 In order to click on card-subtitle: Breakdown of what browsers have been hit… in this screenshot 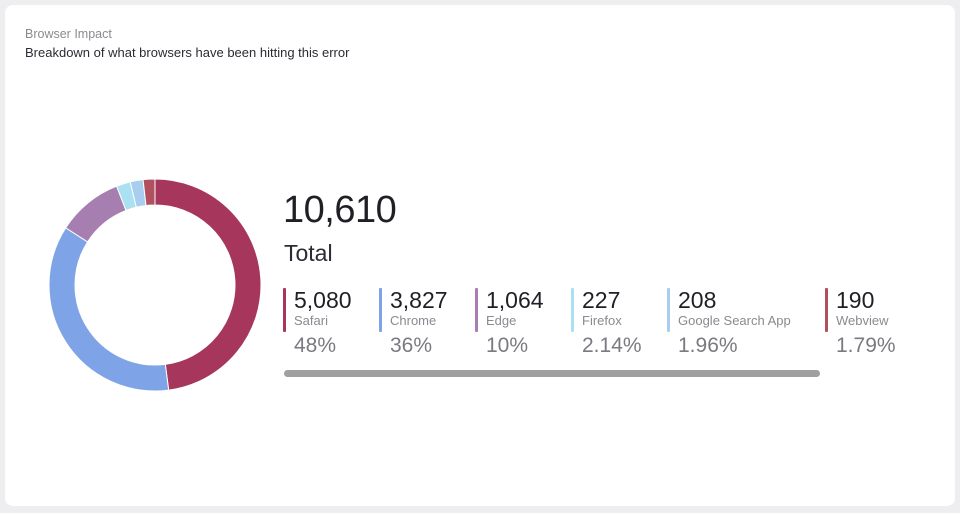, I will do `click(187, 52)`.